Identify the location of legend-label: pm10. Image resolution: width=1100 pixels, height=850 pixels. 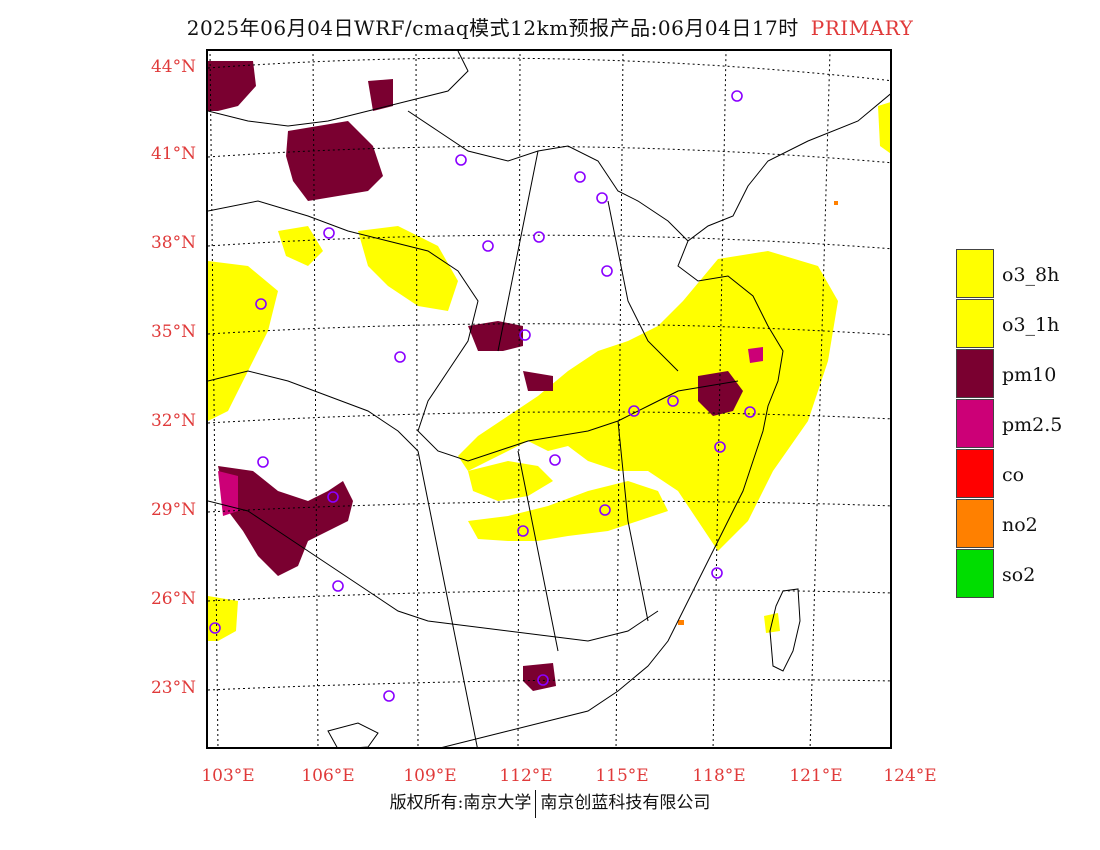
(1029, 375).